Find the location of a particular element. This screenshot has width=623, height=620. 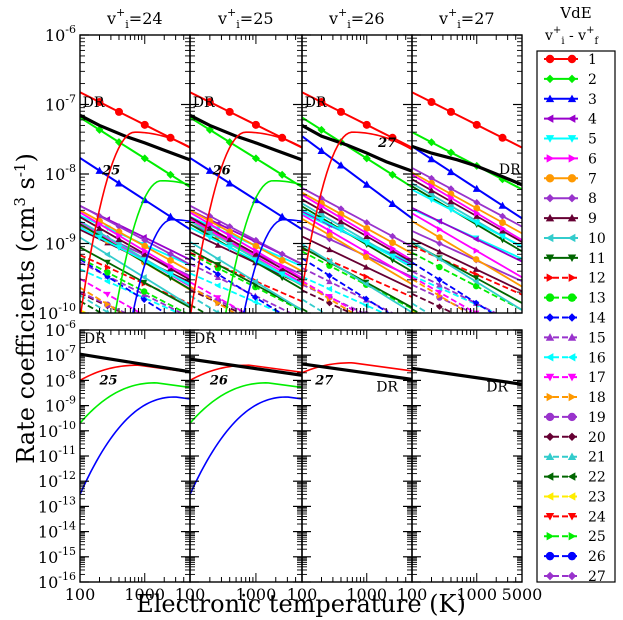

bottom-ytick-label: 10-13 is located at coordinates (57, 505).